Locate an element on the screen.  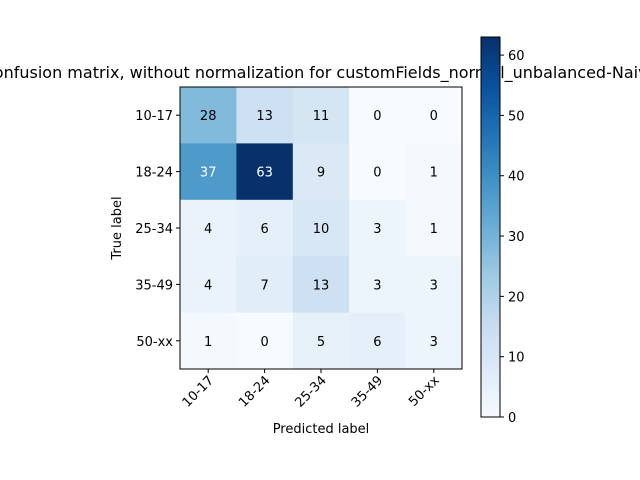
y-tick-label: 10-17 is located at coordinates (154, 116).